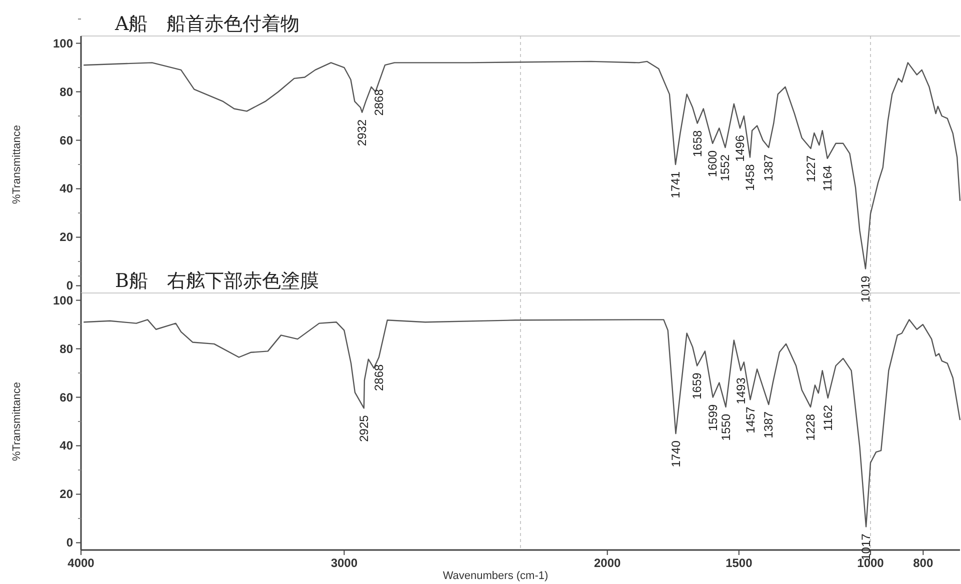 The height and width of the screenshot is (584, 961). I want to click on annotation: 1496, so click(740, 148).